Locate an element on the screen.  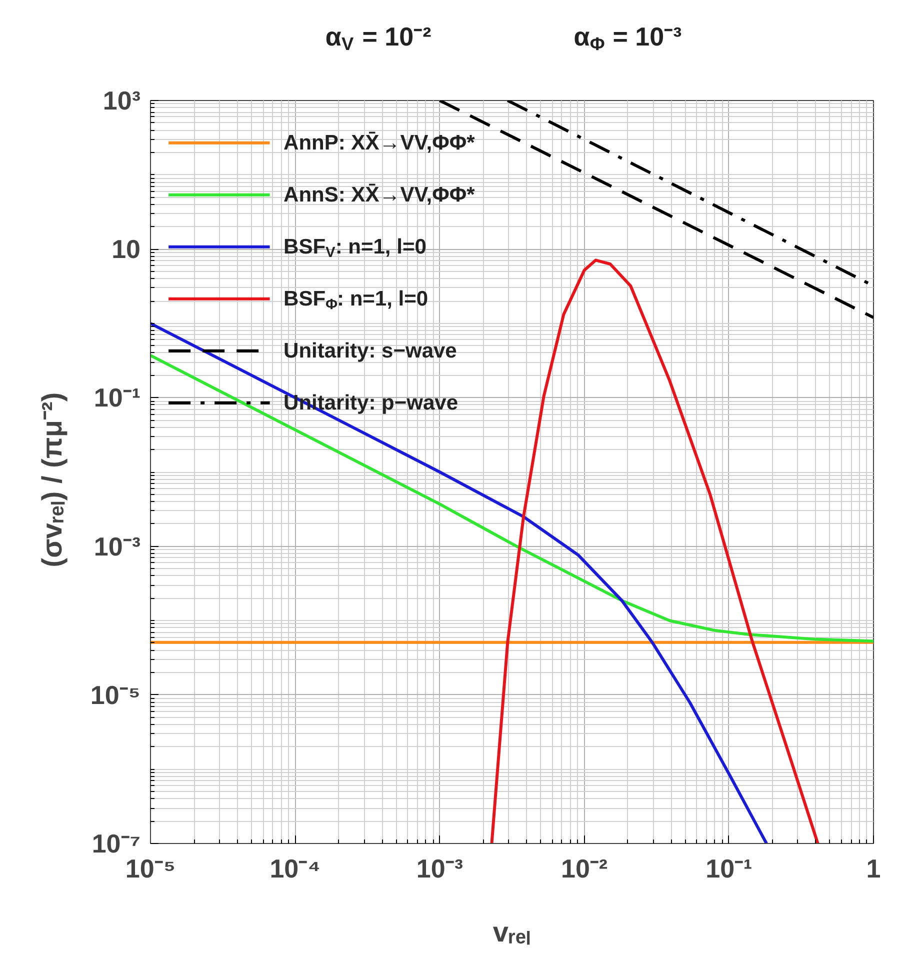
x-axis-title: vᵣₑₗ is located at coordinates (512, 932).